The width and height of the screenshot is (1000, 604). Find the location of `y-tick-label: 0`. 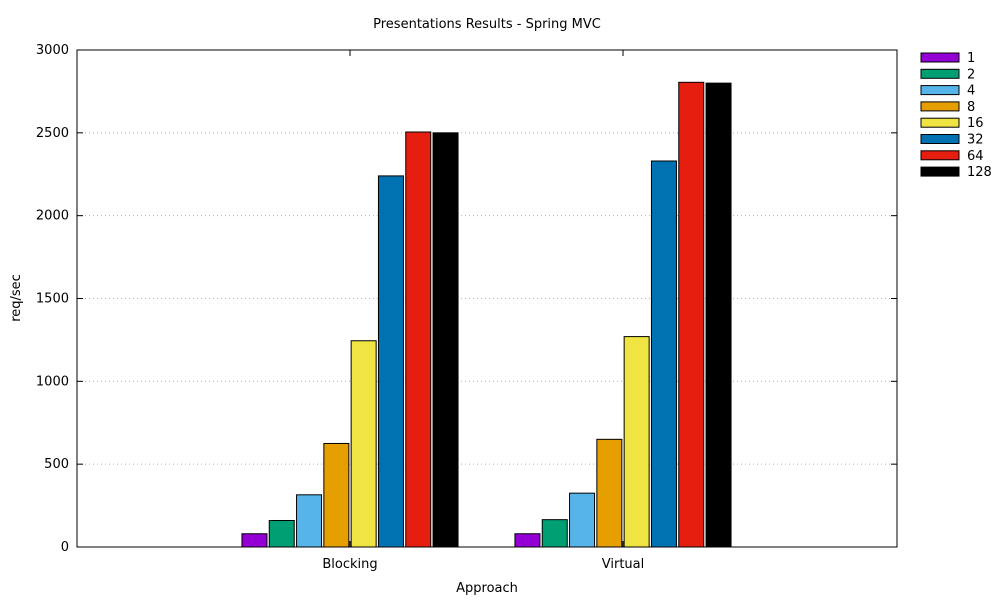

y-tick-label: 0 is located at coordinates (65, 547).